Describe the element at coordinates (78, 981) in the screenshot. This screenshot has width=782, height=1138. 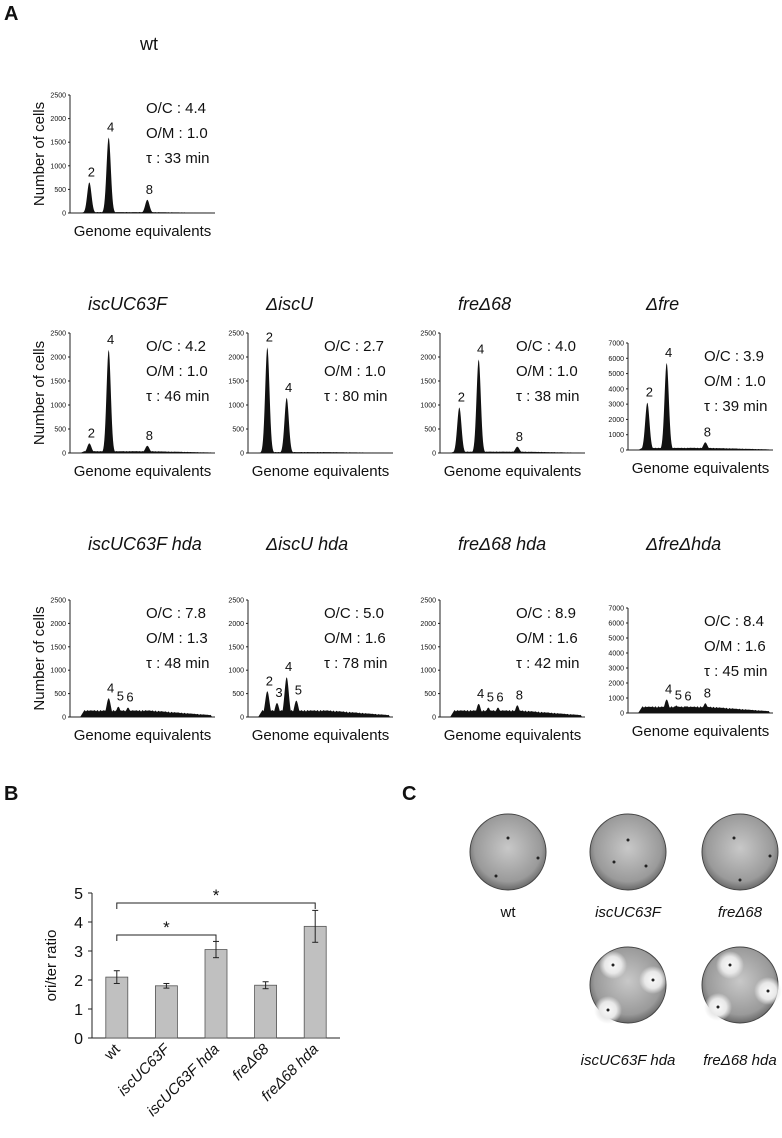
I see `y-tick-label: 2` at that location.